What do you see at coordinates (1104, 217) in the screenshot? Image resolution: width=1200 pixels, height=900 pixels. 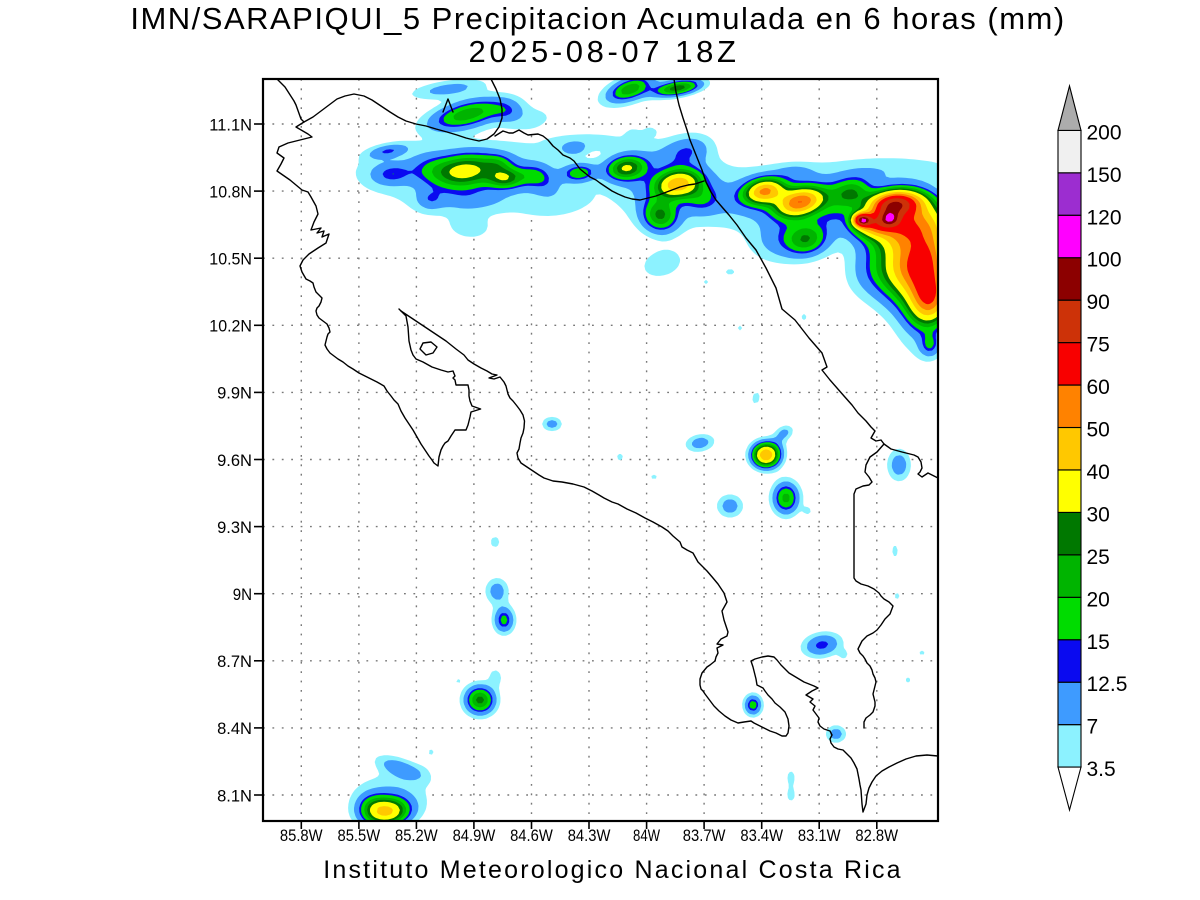 I see `svg-text: 120` at bounding box center [1104, 217].